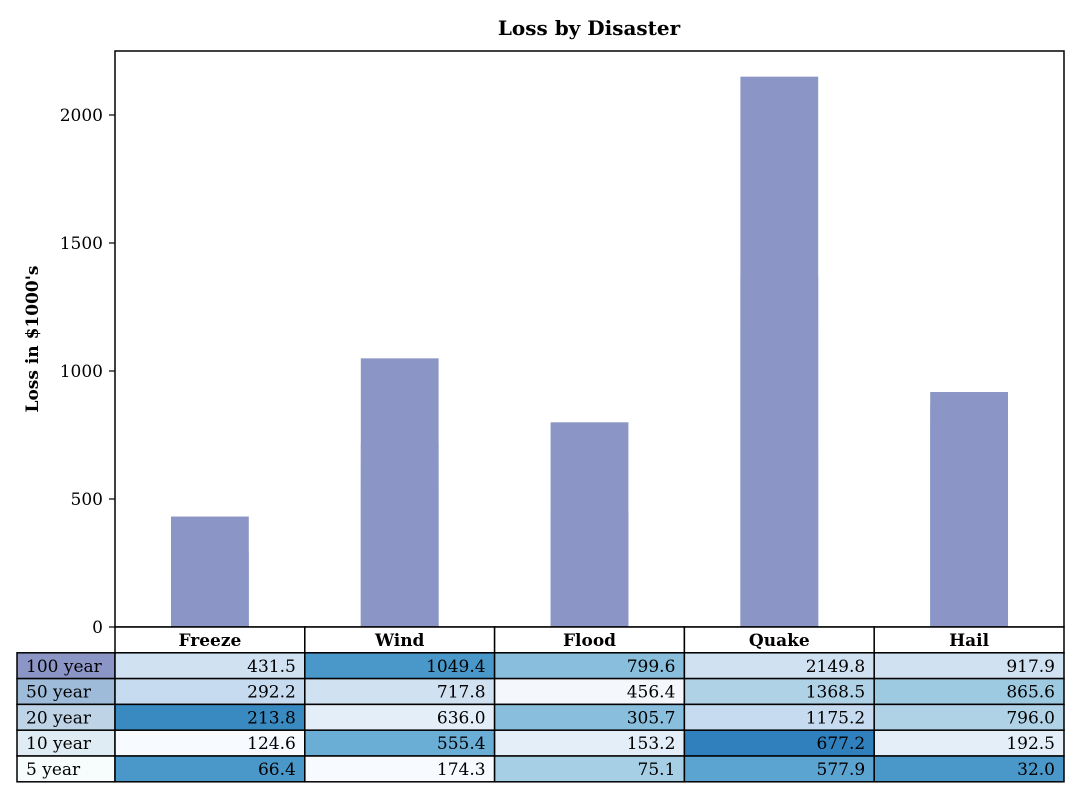 This screenshot has height=797, width=1080. Describe the element at coordinates (589, 28) in the screenshot. I see `chart-title: Loss by Disaster` at that location.